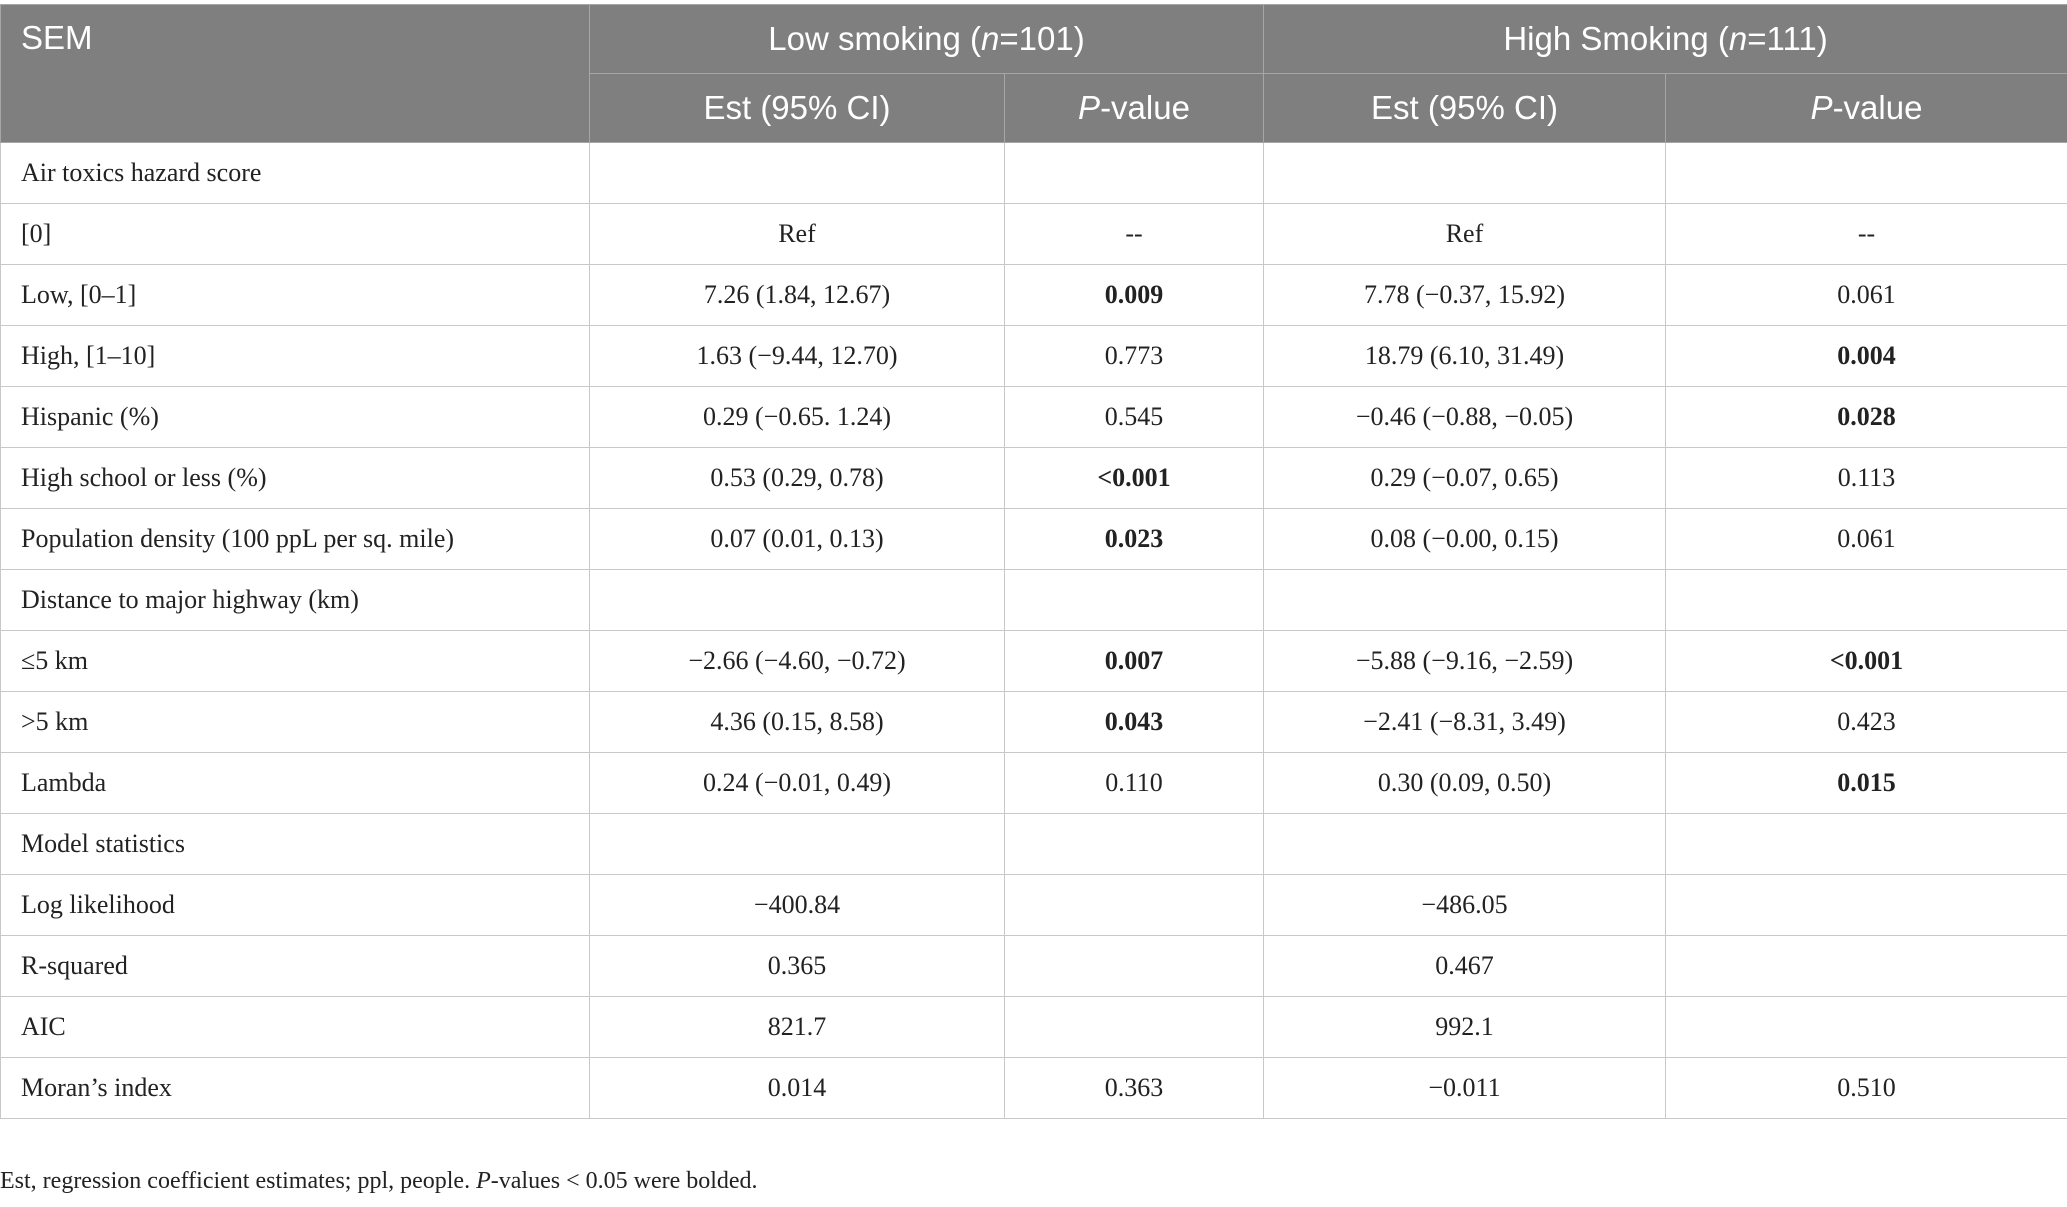  What do you see at coordinates (990, 38) in the screenshot?
I see `text-part: n` at bounding box center [990, 38].